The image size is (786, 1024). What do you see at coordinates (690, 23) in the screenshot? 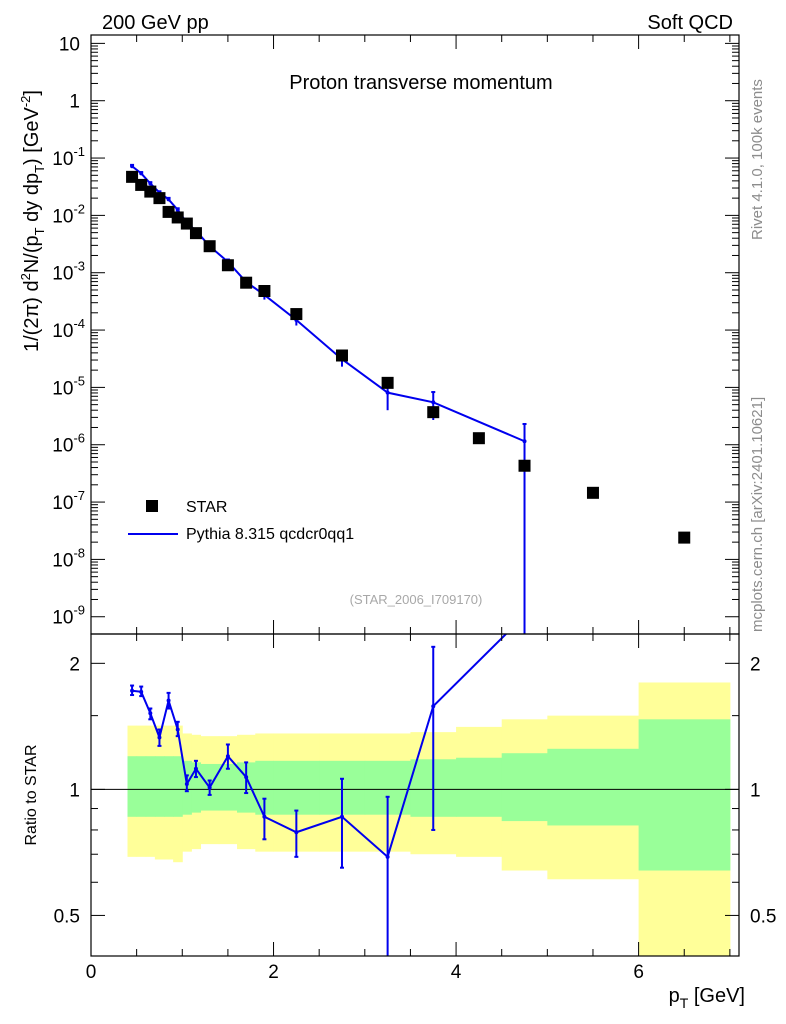
I see `category-label: Soft QCD` at bounding box center [690, 23].